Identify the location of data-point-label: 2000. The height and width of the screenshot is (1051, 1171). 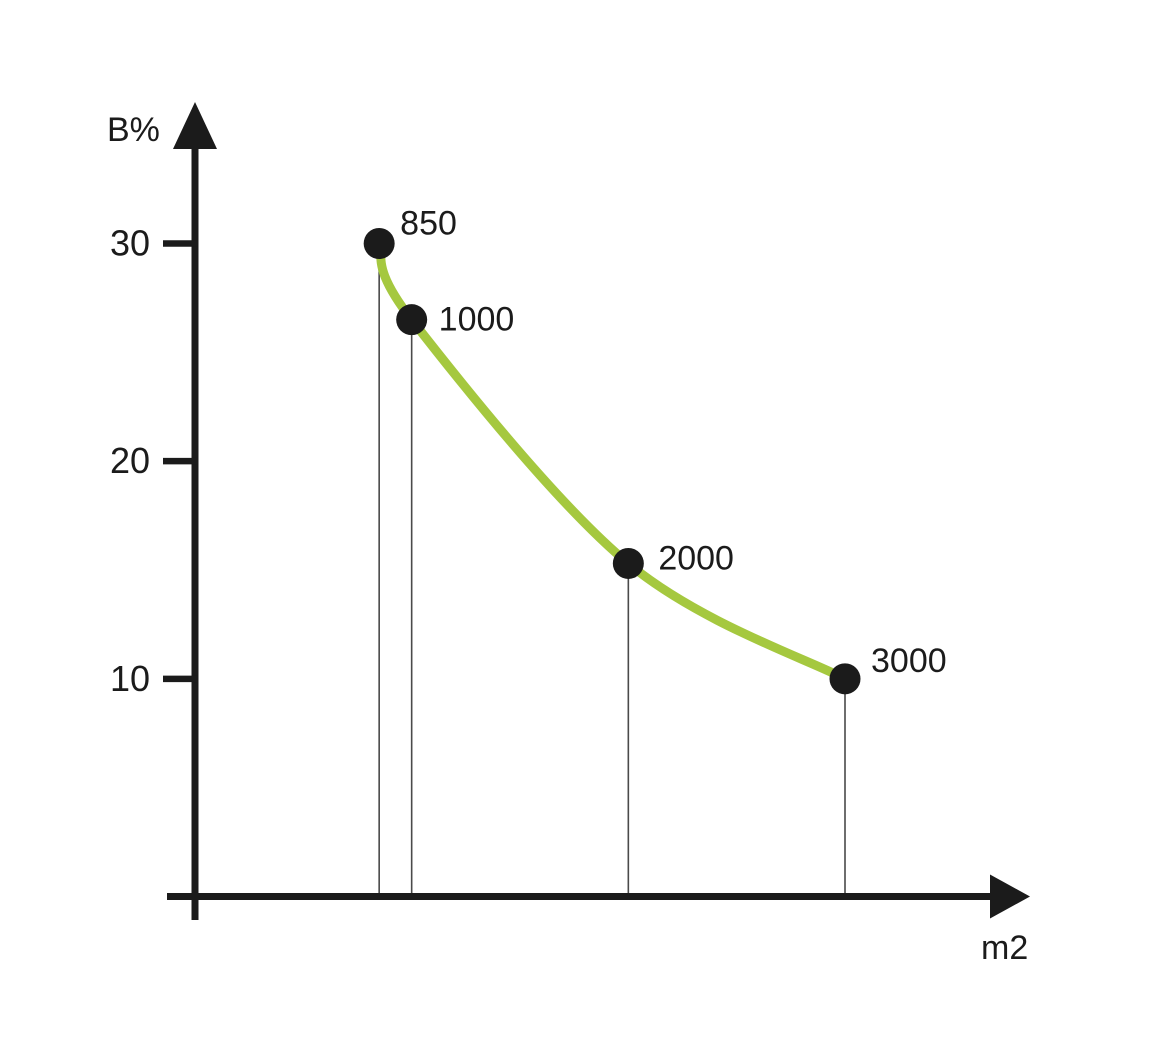
(696, 558).